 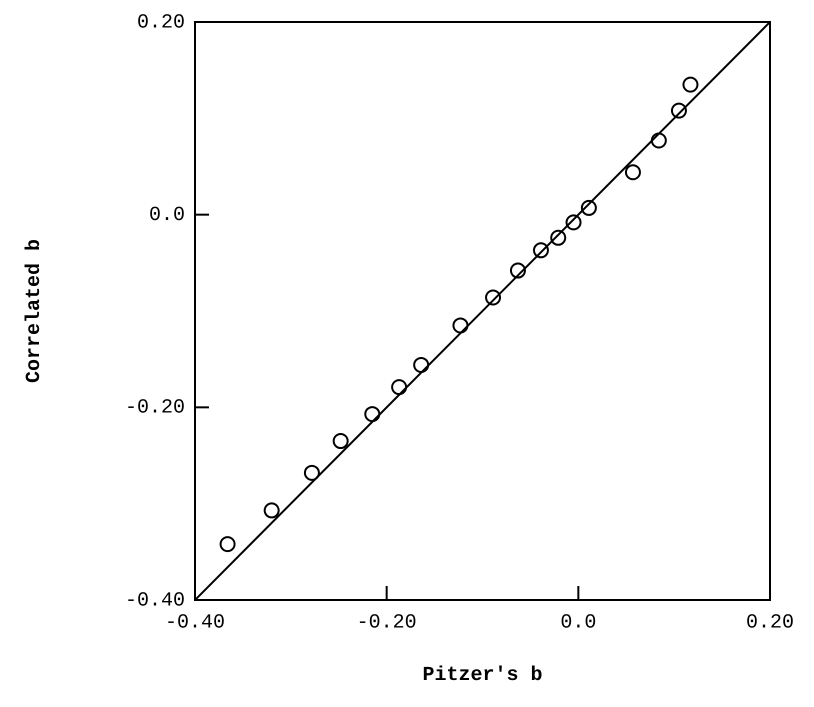 What do you see at coordinates (195, 622) in the screenshot?
I see `x-tick-label: -0.40` at bounding box center [195, 622].